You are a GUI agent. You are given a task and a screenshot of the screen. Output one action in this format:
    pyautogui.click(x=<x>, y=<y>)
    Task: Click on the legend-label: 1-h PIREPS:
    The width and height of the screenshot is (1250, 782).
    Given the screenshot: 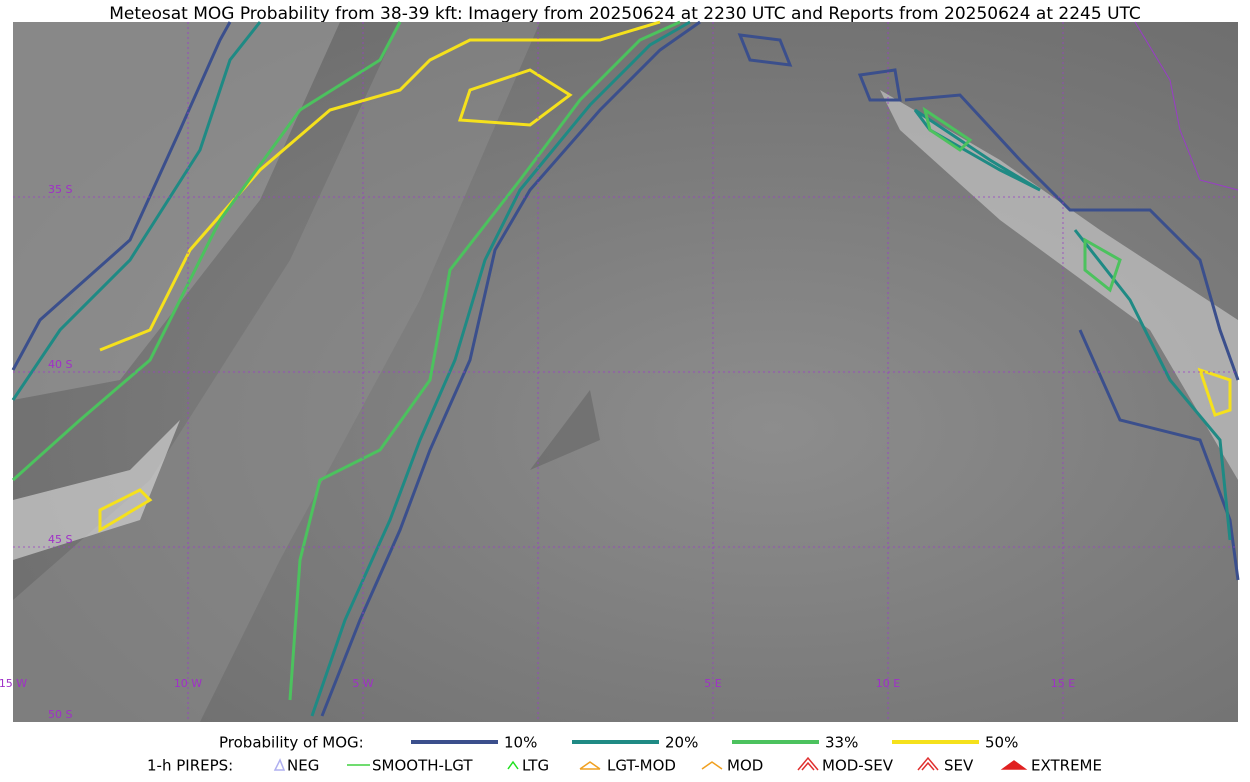 What is the action you would take?
    pyautogui.click(x=190, y=766)
    